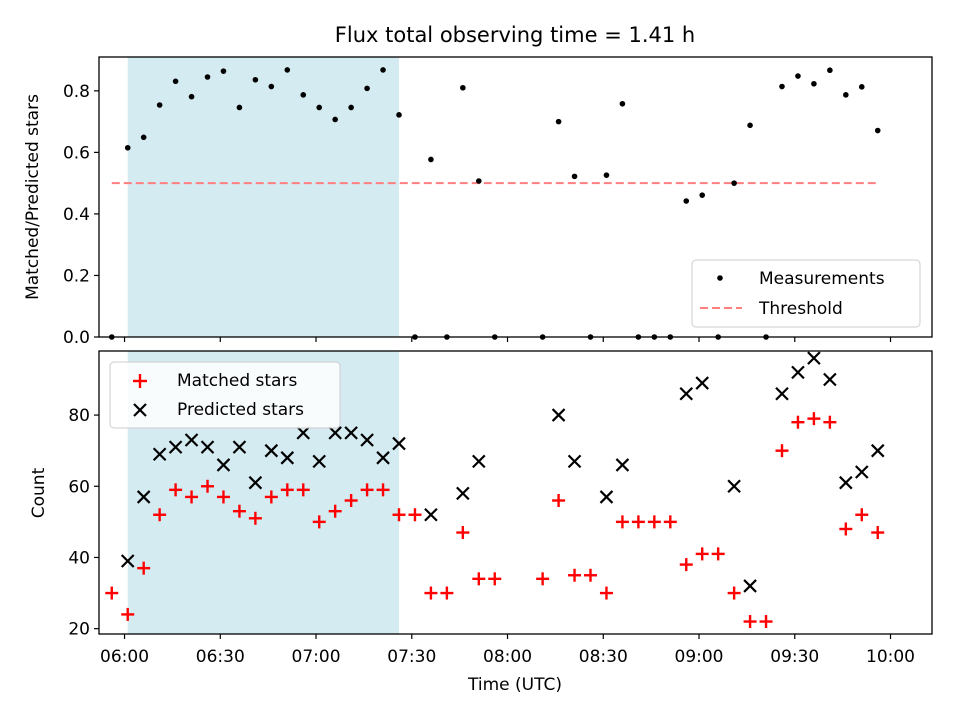 The width and height of the screenshot is (960, 724). I want to click on x-tick-label: 09:30, so click(794, 657).